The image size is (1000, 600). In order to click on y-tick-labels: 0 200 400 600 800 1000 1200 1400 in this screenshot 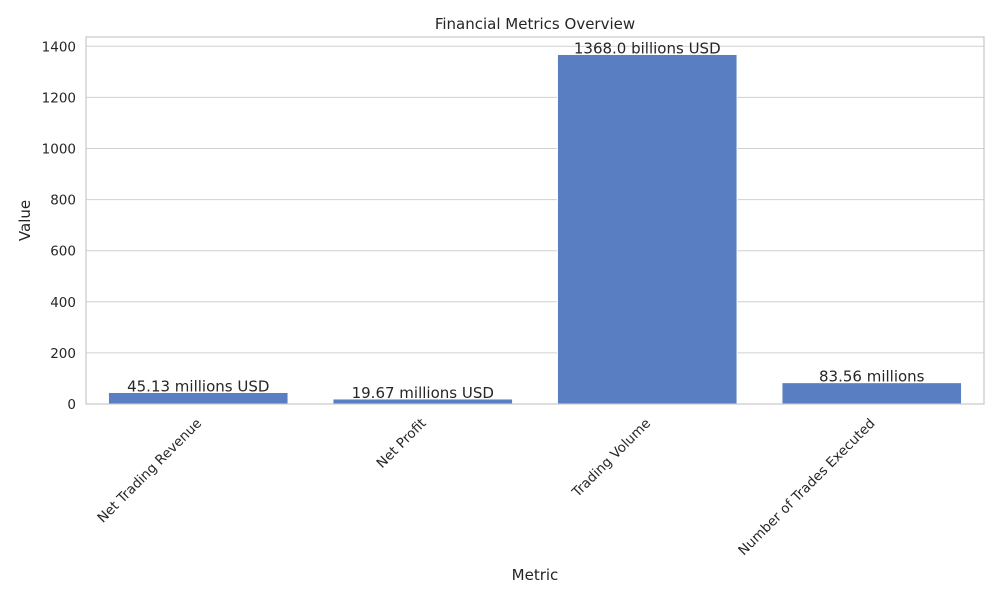, I will do `click(59, 226)`.